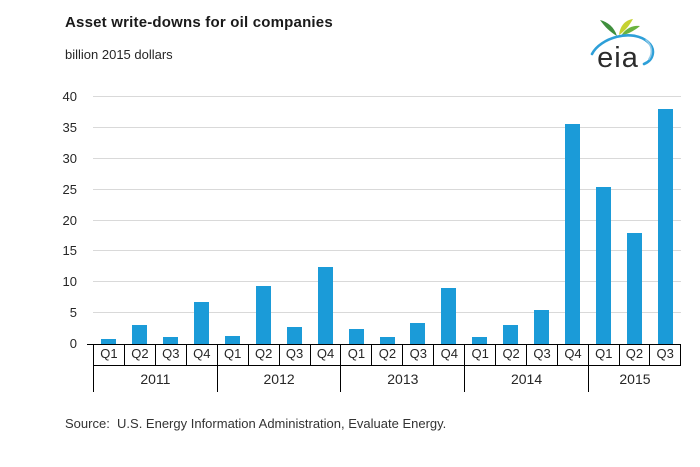  I want to click on y-tick-label: 40, so click(69, 96).